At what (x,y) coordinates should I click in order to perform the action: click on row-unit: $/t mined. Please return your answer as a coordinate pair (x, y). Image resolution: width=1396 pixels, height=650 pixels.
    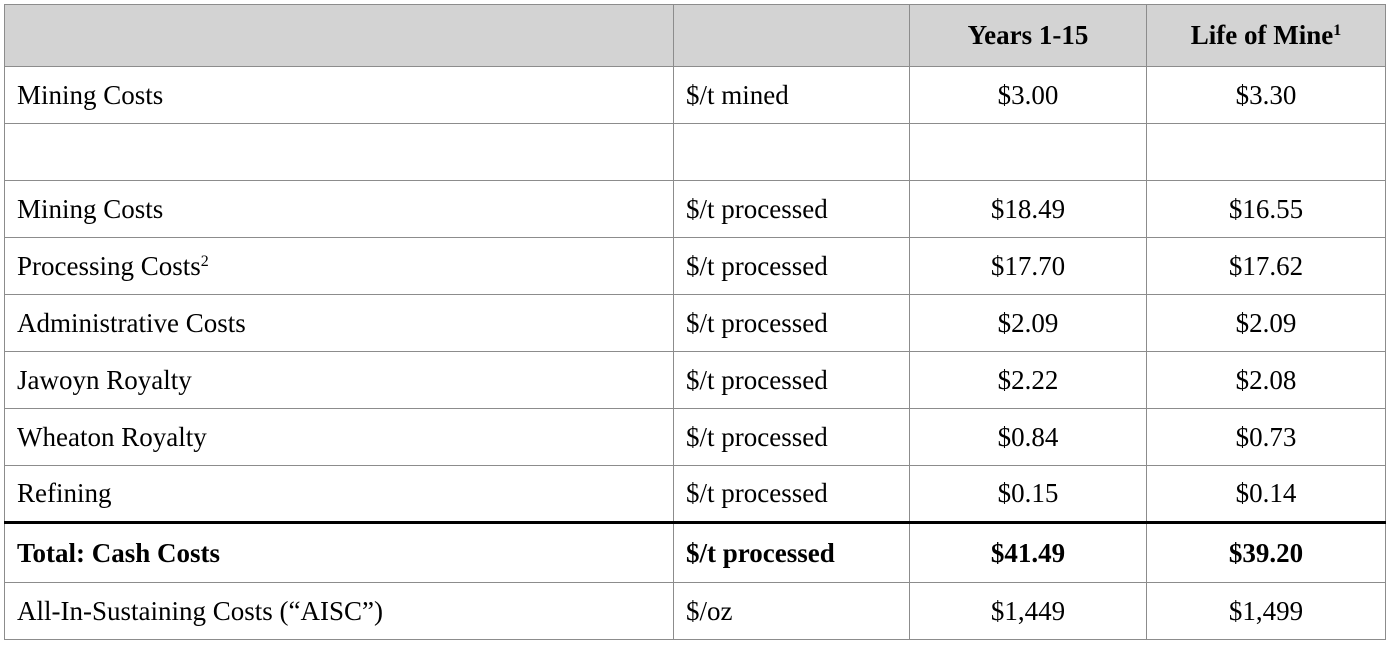
    Looking at the image, I should click on (791, 95).